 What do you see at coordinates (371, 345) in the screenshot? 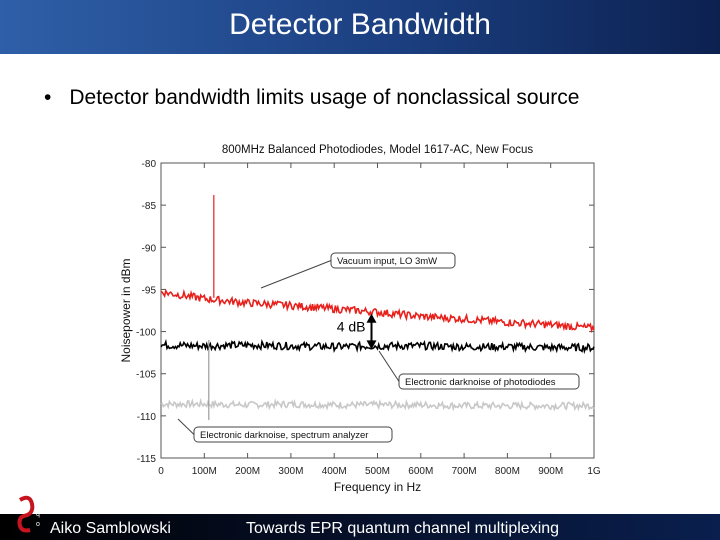
I see `gap-arrow-head-down` at bounding box center [371, 345].